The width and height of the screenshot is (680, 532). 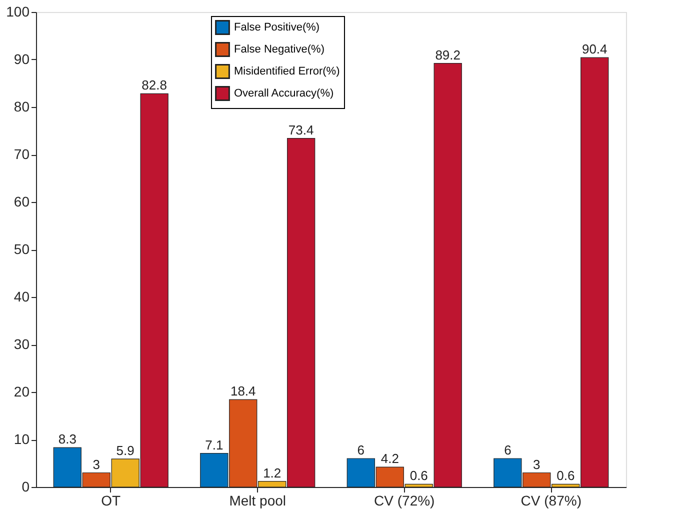 What do you see at coordinates (22, 106) in the screenshot?
I see `y-tick-label: 80` at bounding box center [22, 106].